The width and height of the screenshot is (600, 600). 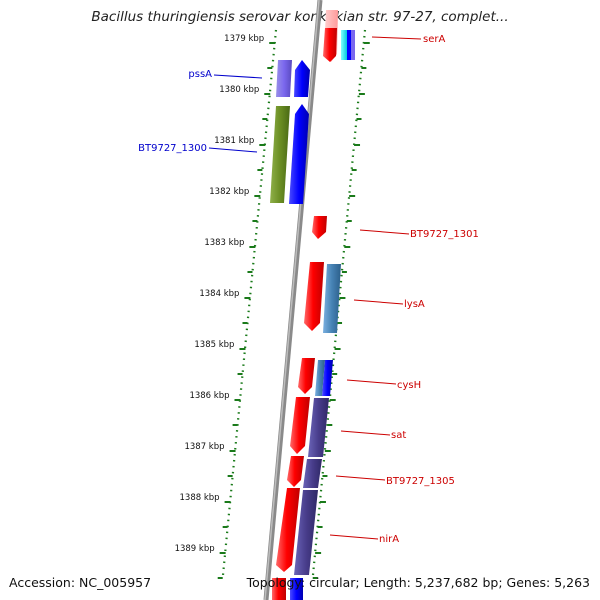 What do you see at coordinates (320, 378) in the screenshot?
I see `gene-cysh-steel` at bounding box center [320, 378].